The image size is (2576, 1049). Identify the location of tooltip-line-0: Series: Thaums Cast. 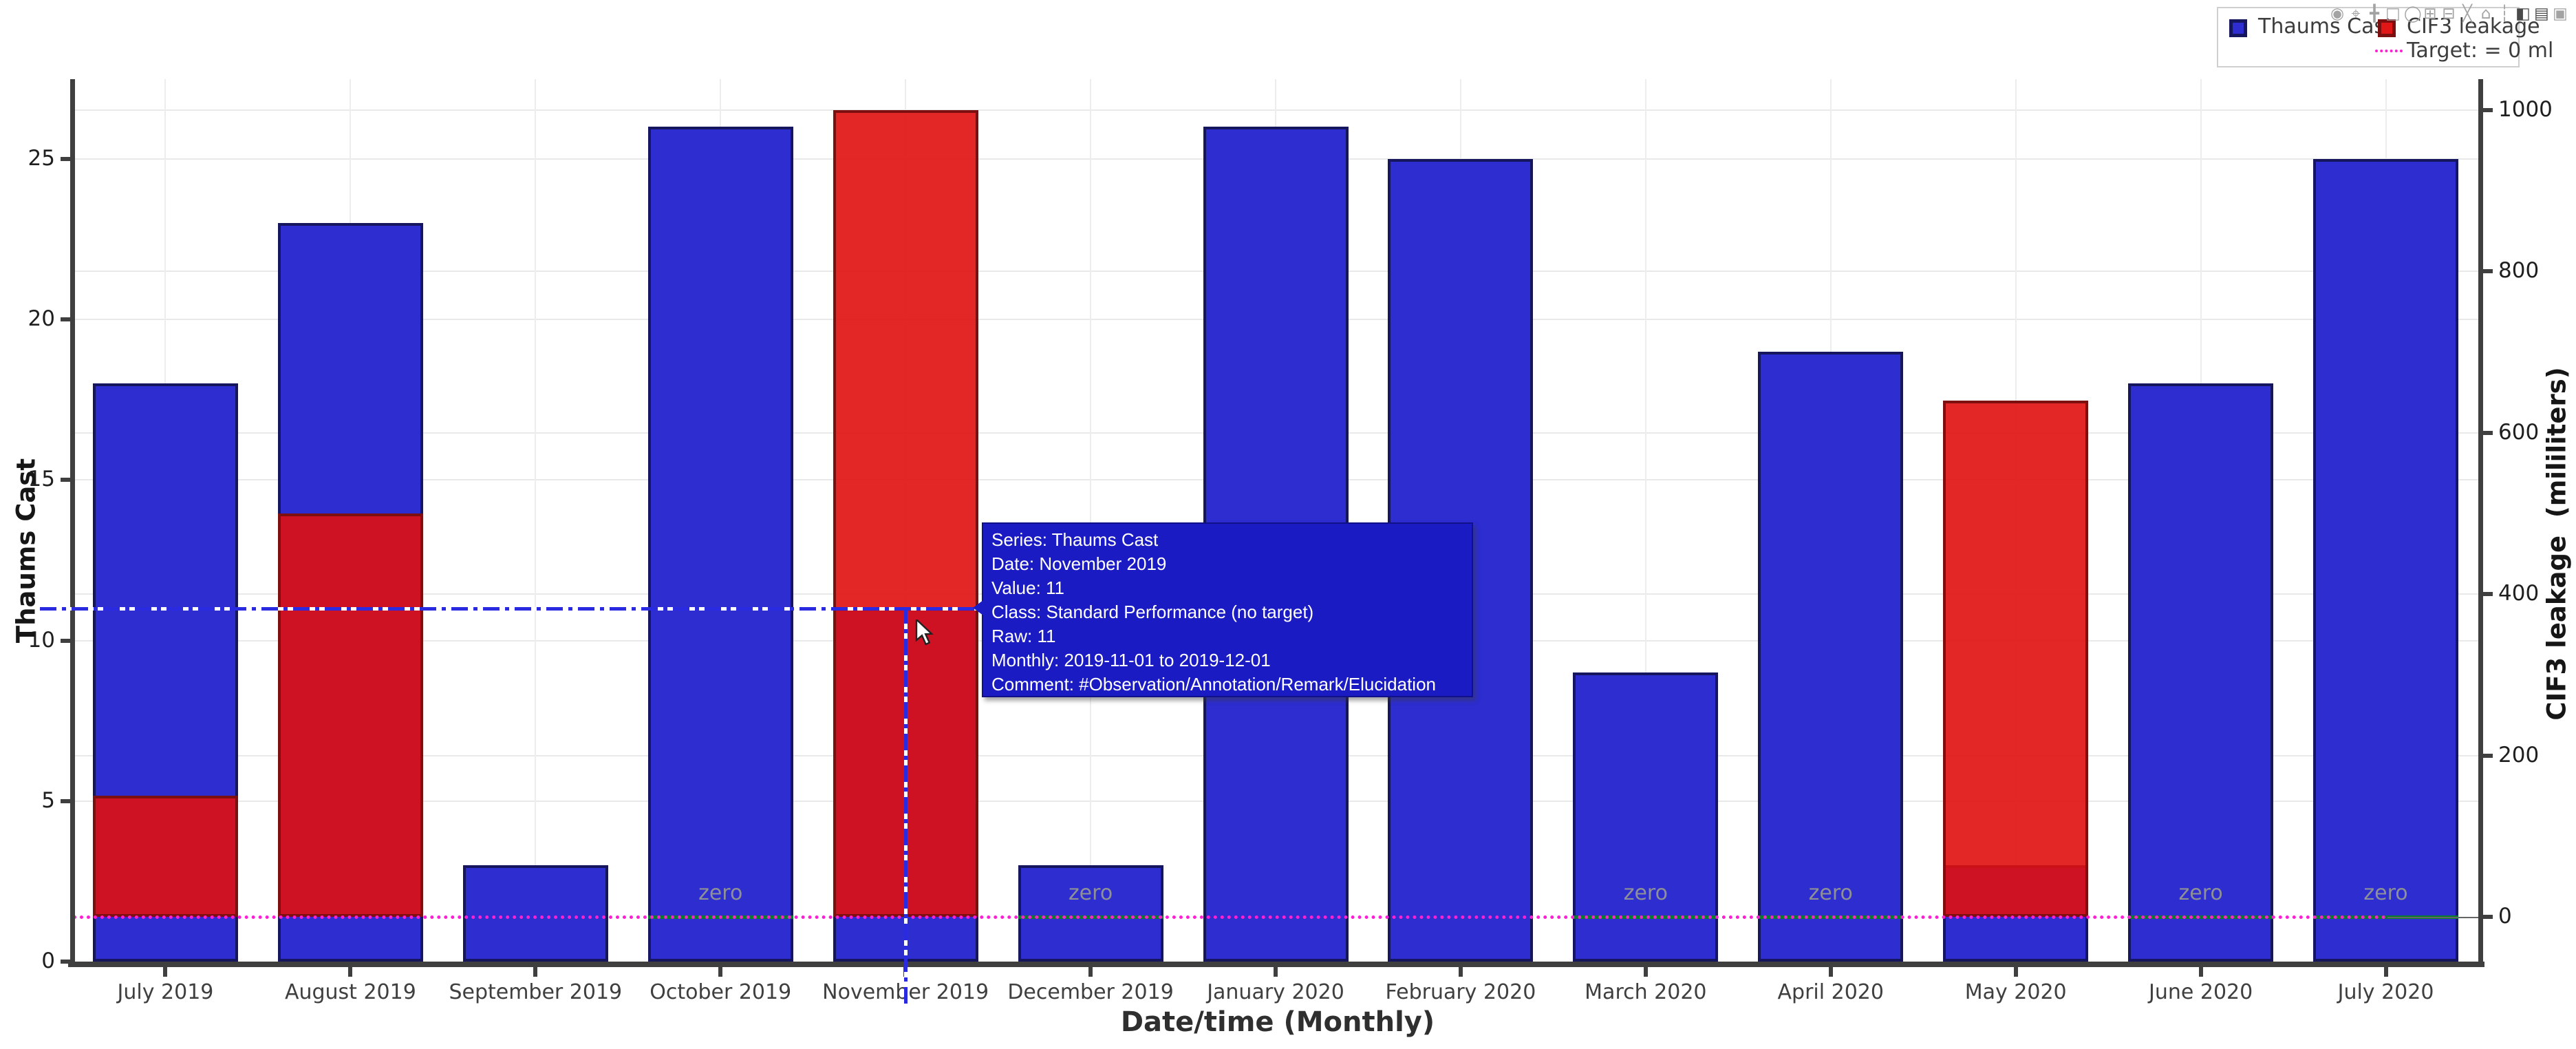
(1075, 539).